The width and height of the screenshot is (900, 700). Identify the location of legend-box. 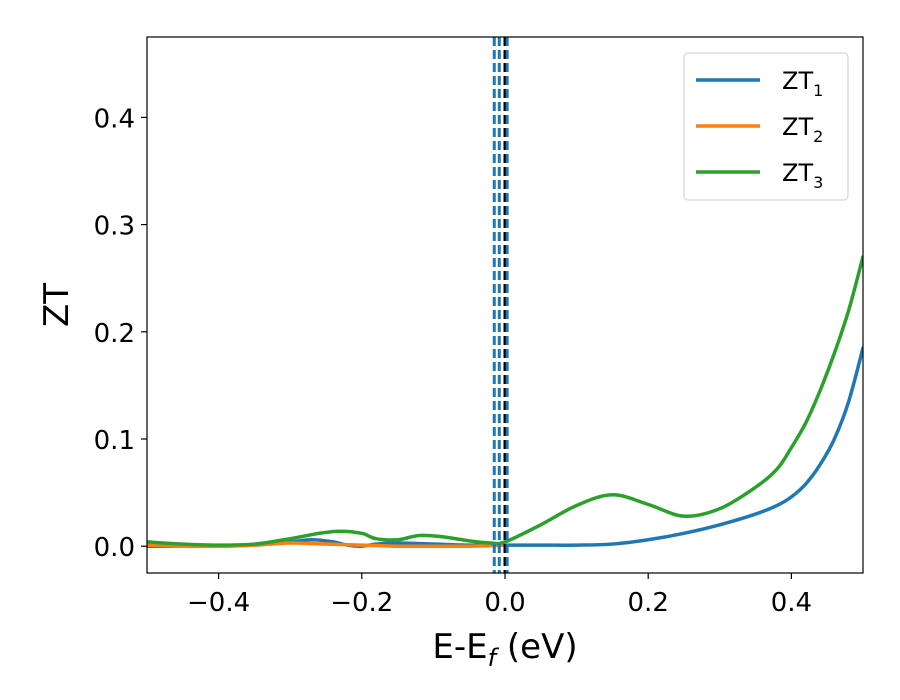
(766, 126).